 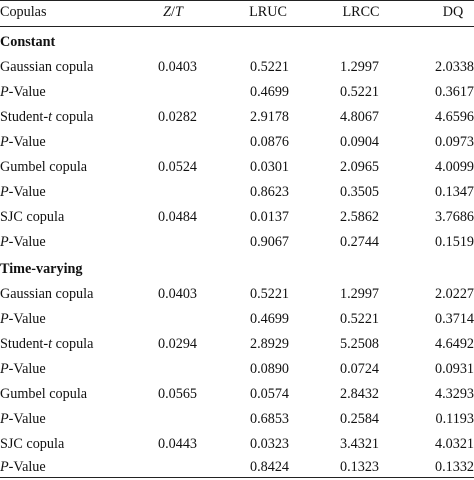 I want to click on label-t: t, so click(x=50, y=344).